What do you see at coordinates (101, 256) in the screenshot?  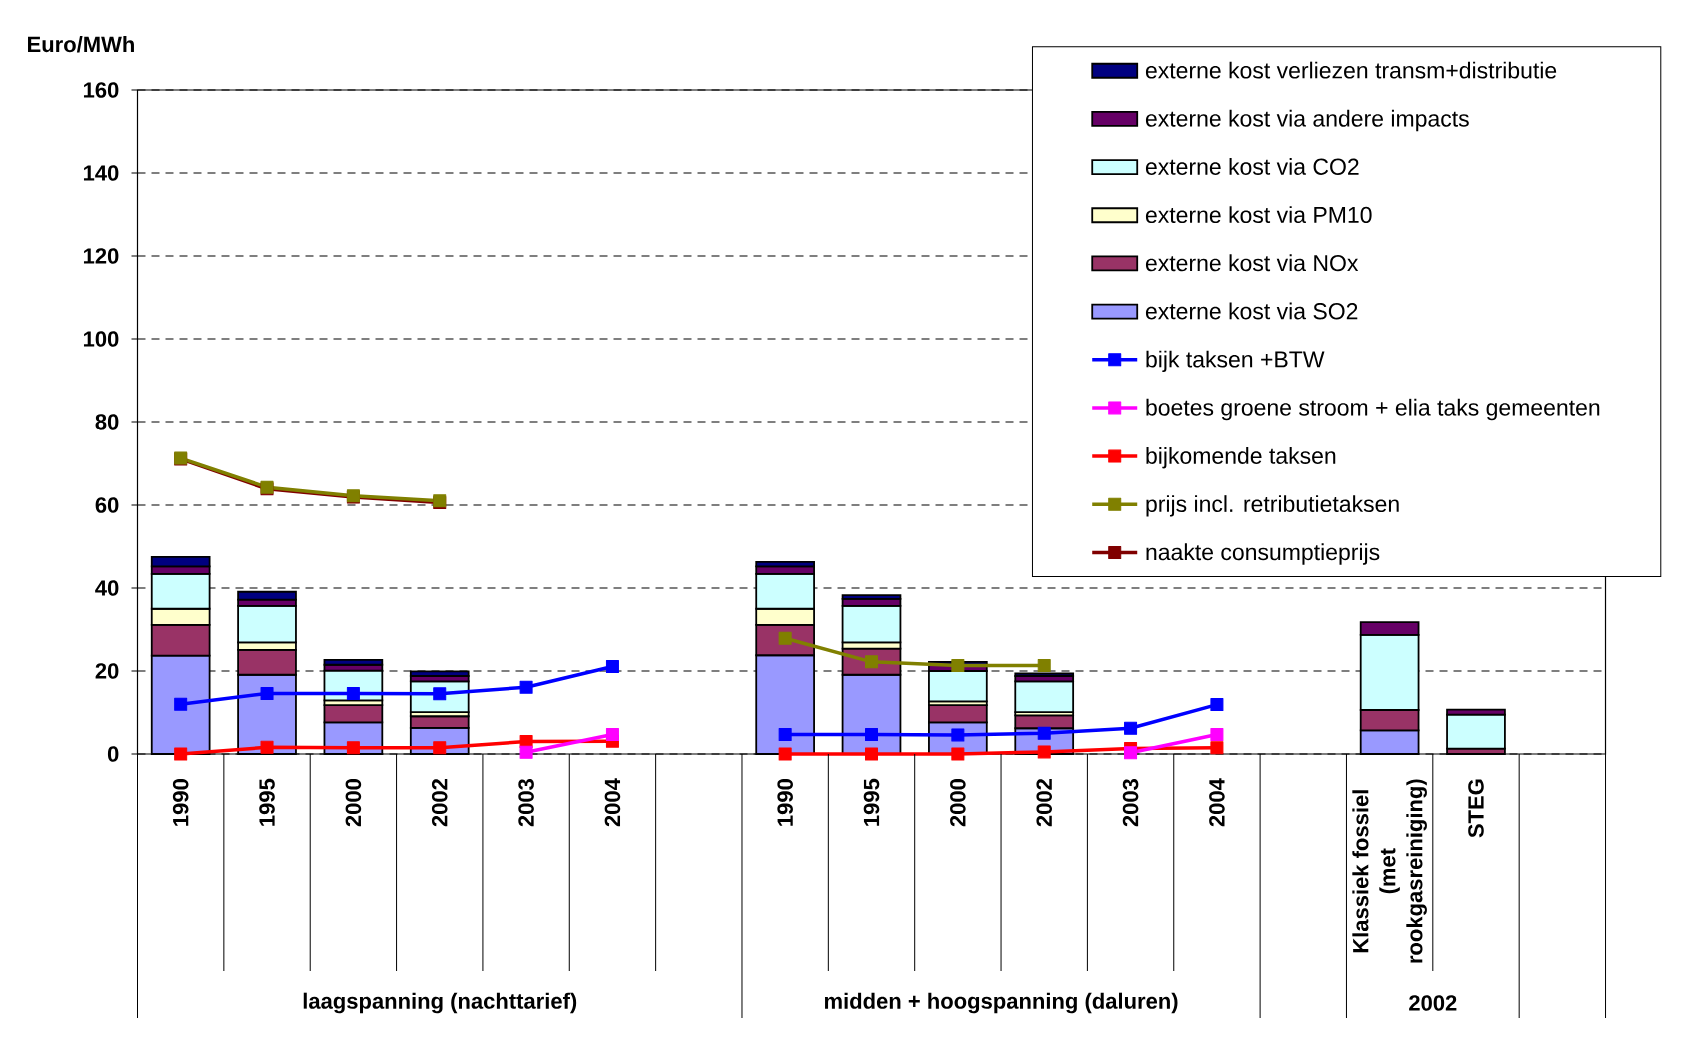 I see `y-tick-label: 120` at bounding box center [101, 256].